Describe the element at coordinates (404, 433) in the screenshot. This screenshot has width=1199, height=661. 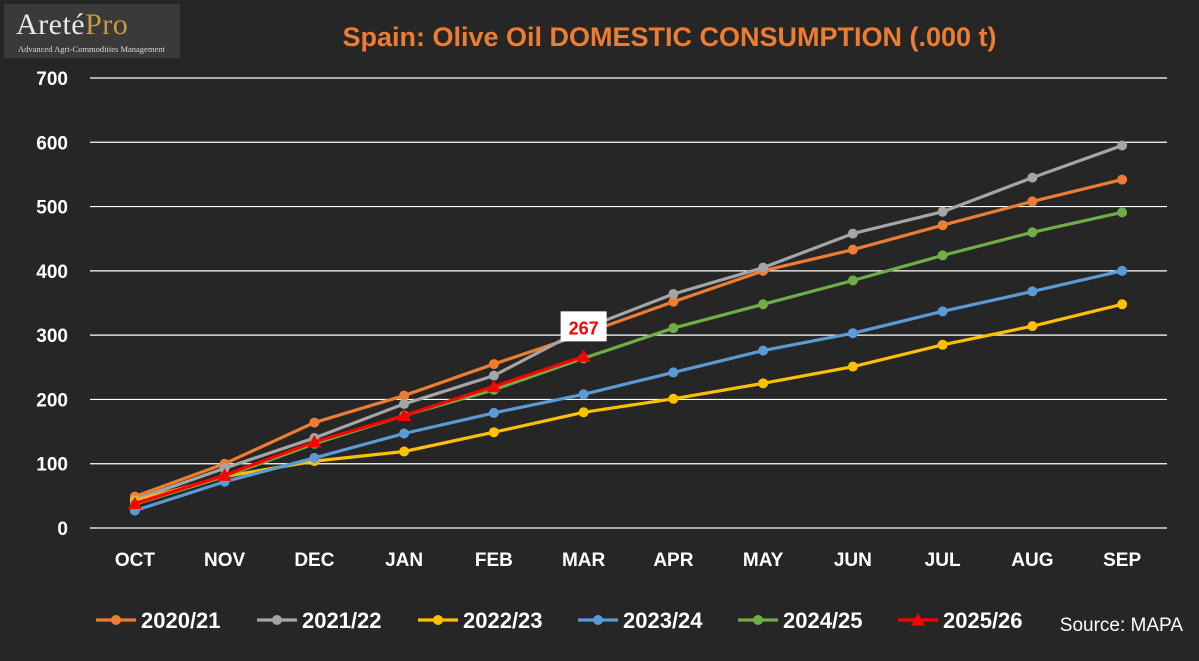
I see `data-point-2023-24-jan` at that location.